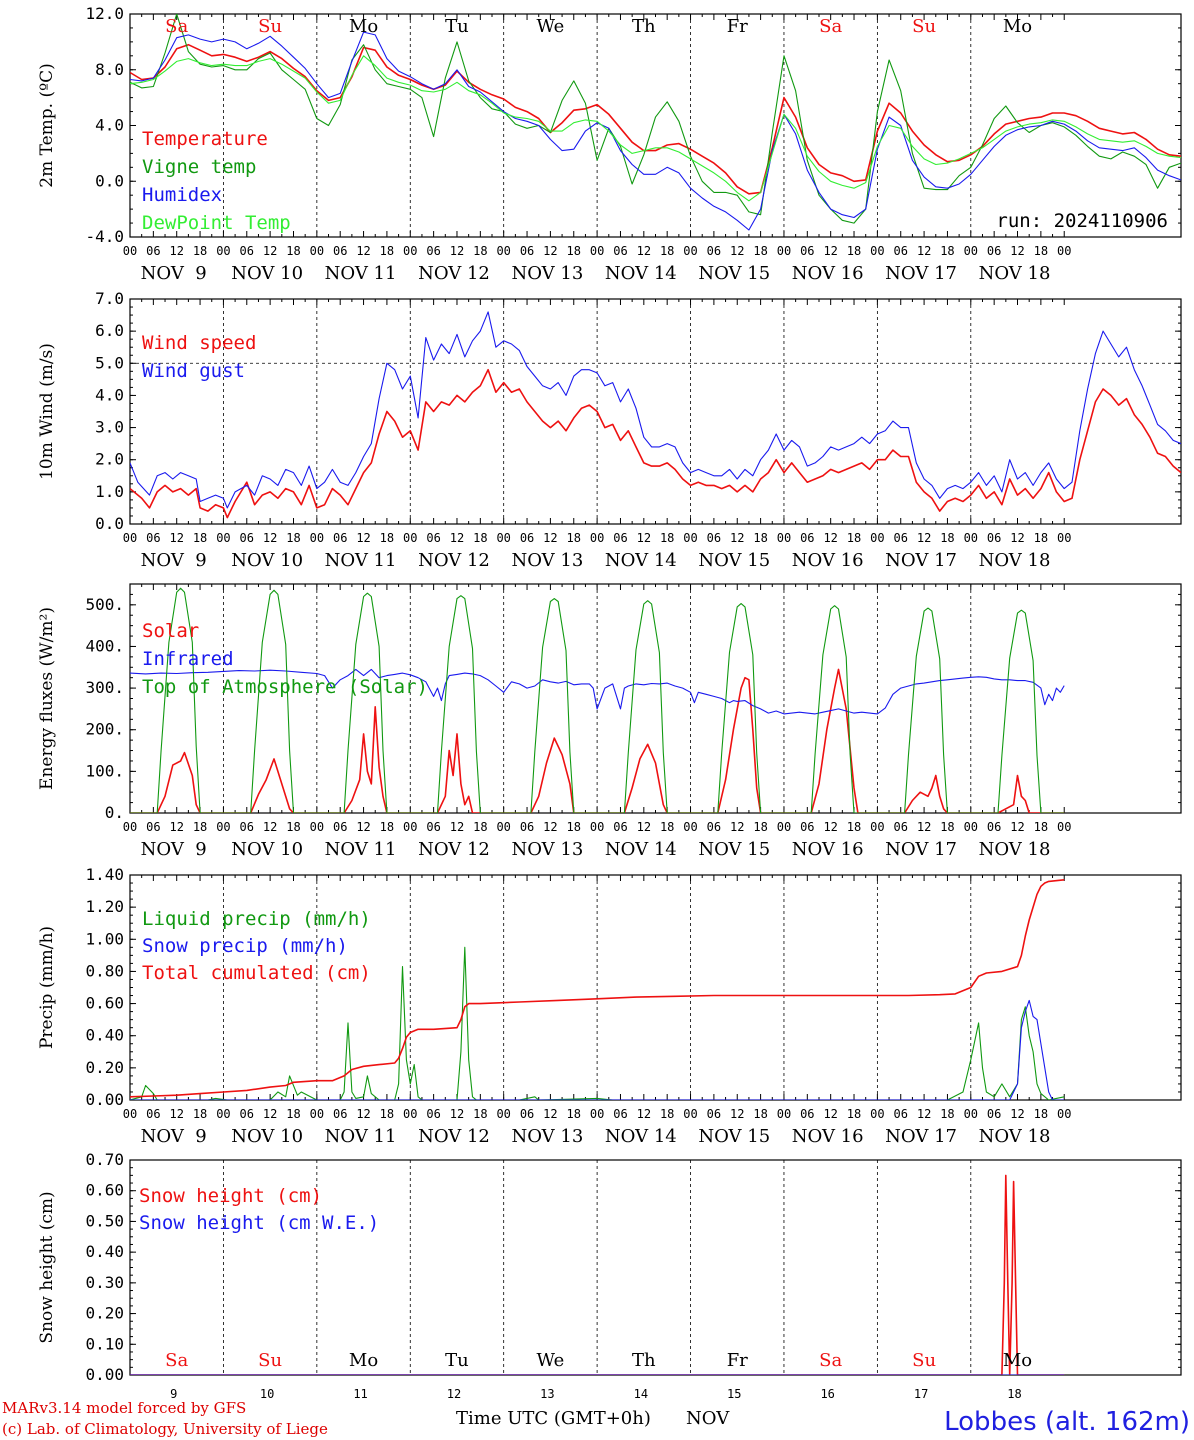 The height and width of the screenshot is (1440, 1194). What do you see at coordinates (114, 812) in the screenshot?
I see `y-tick-label: 0.` at bounding box center [114, 812].